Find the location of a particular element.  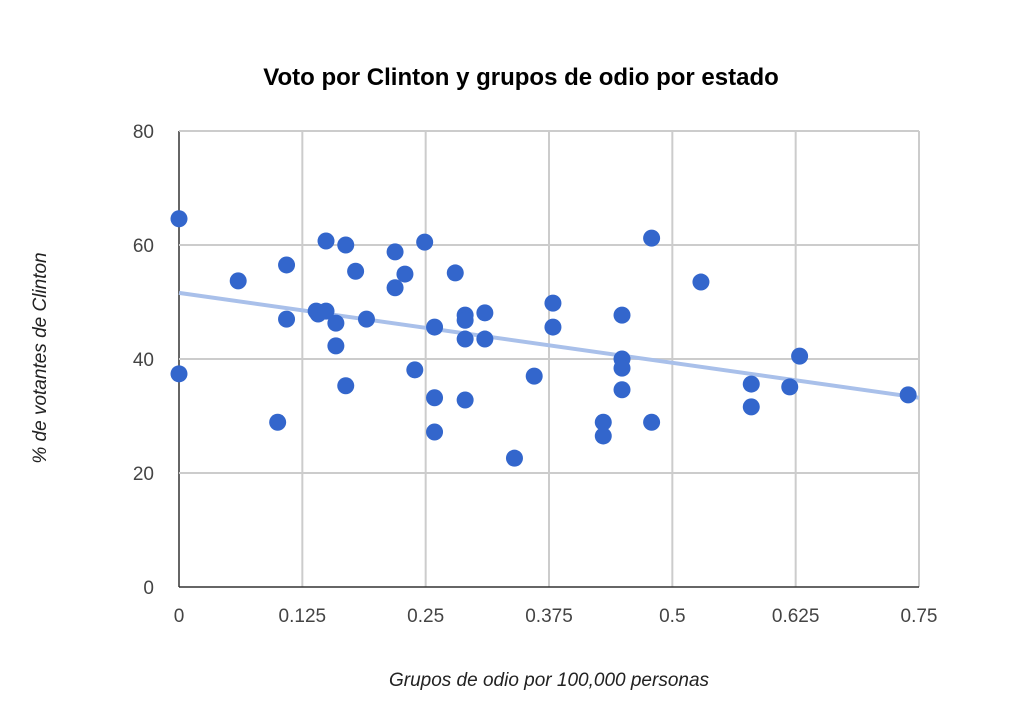

y-tick-label: 60 is located at coordinates (143, 246).